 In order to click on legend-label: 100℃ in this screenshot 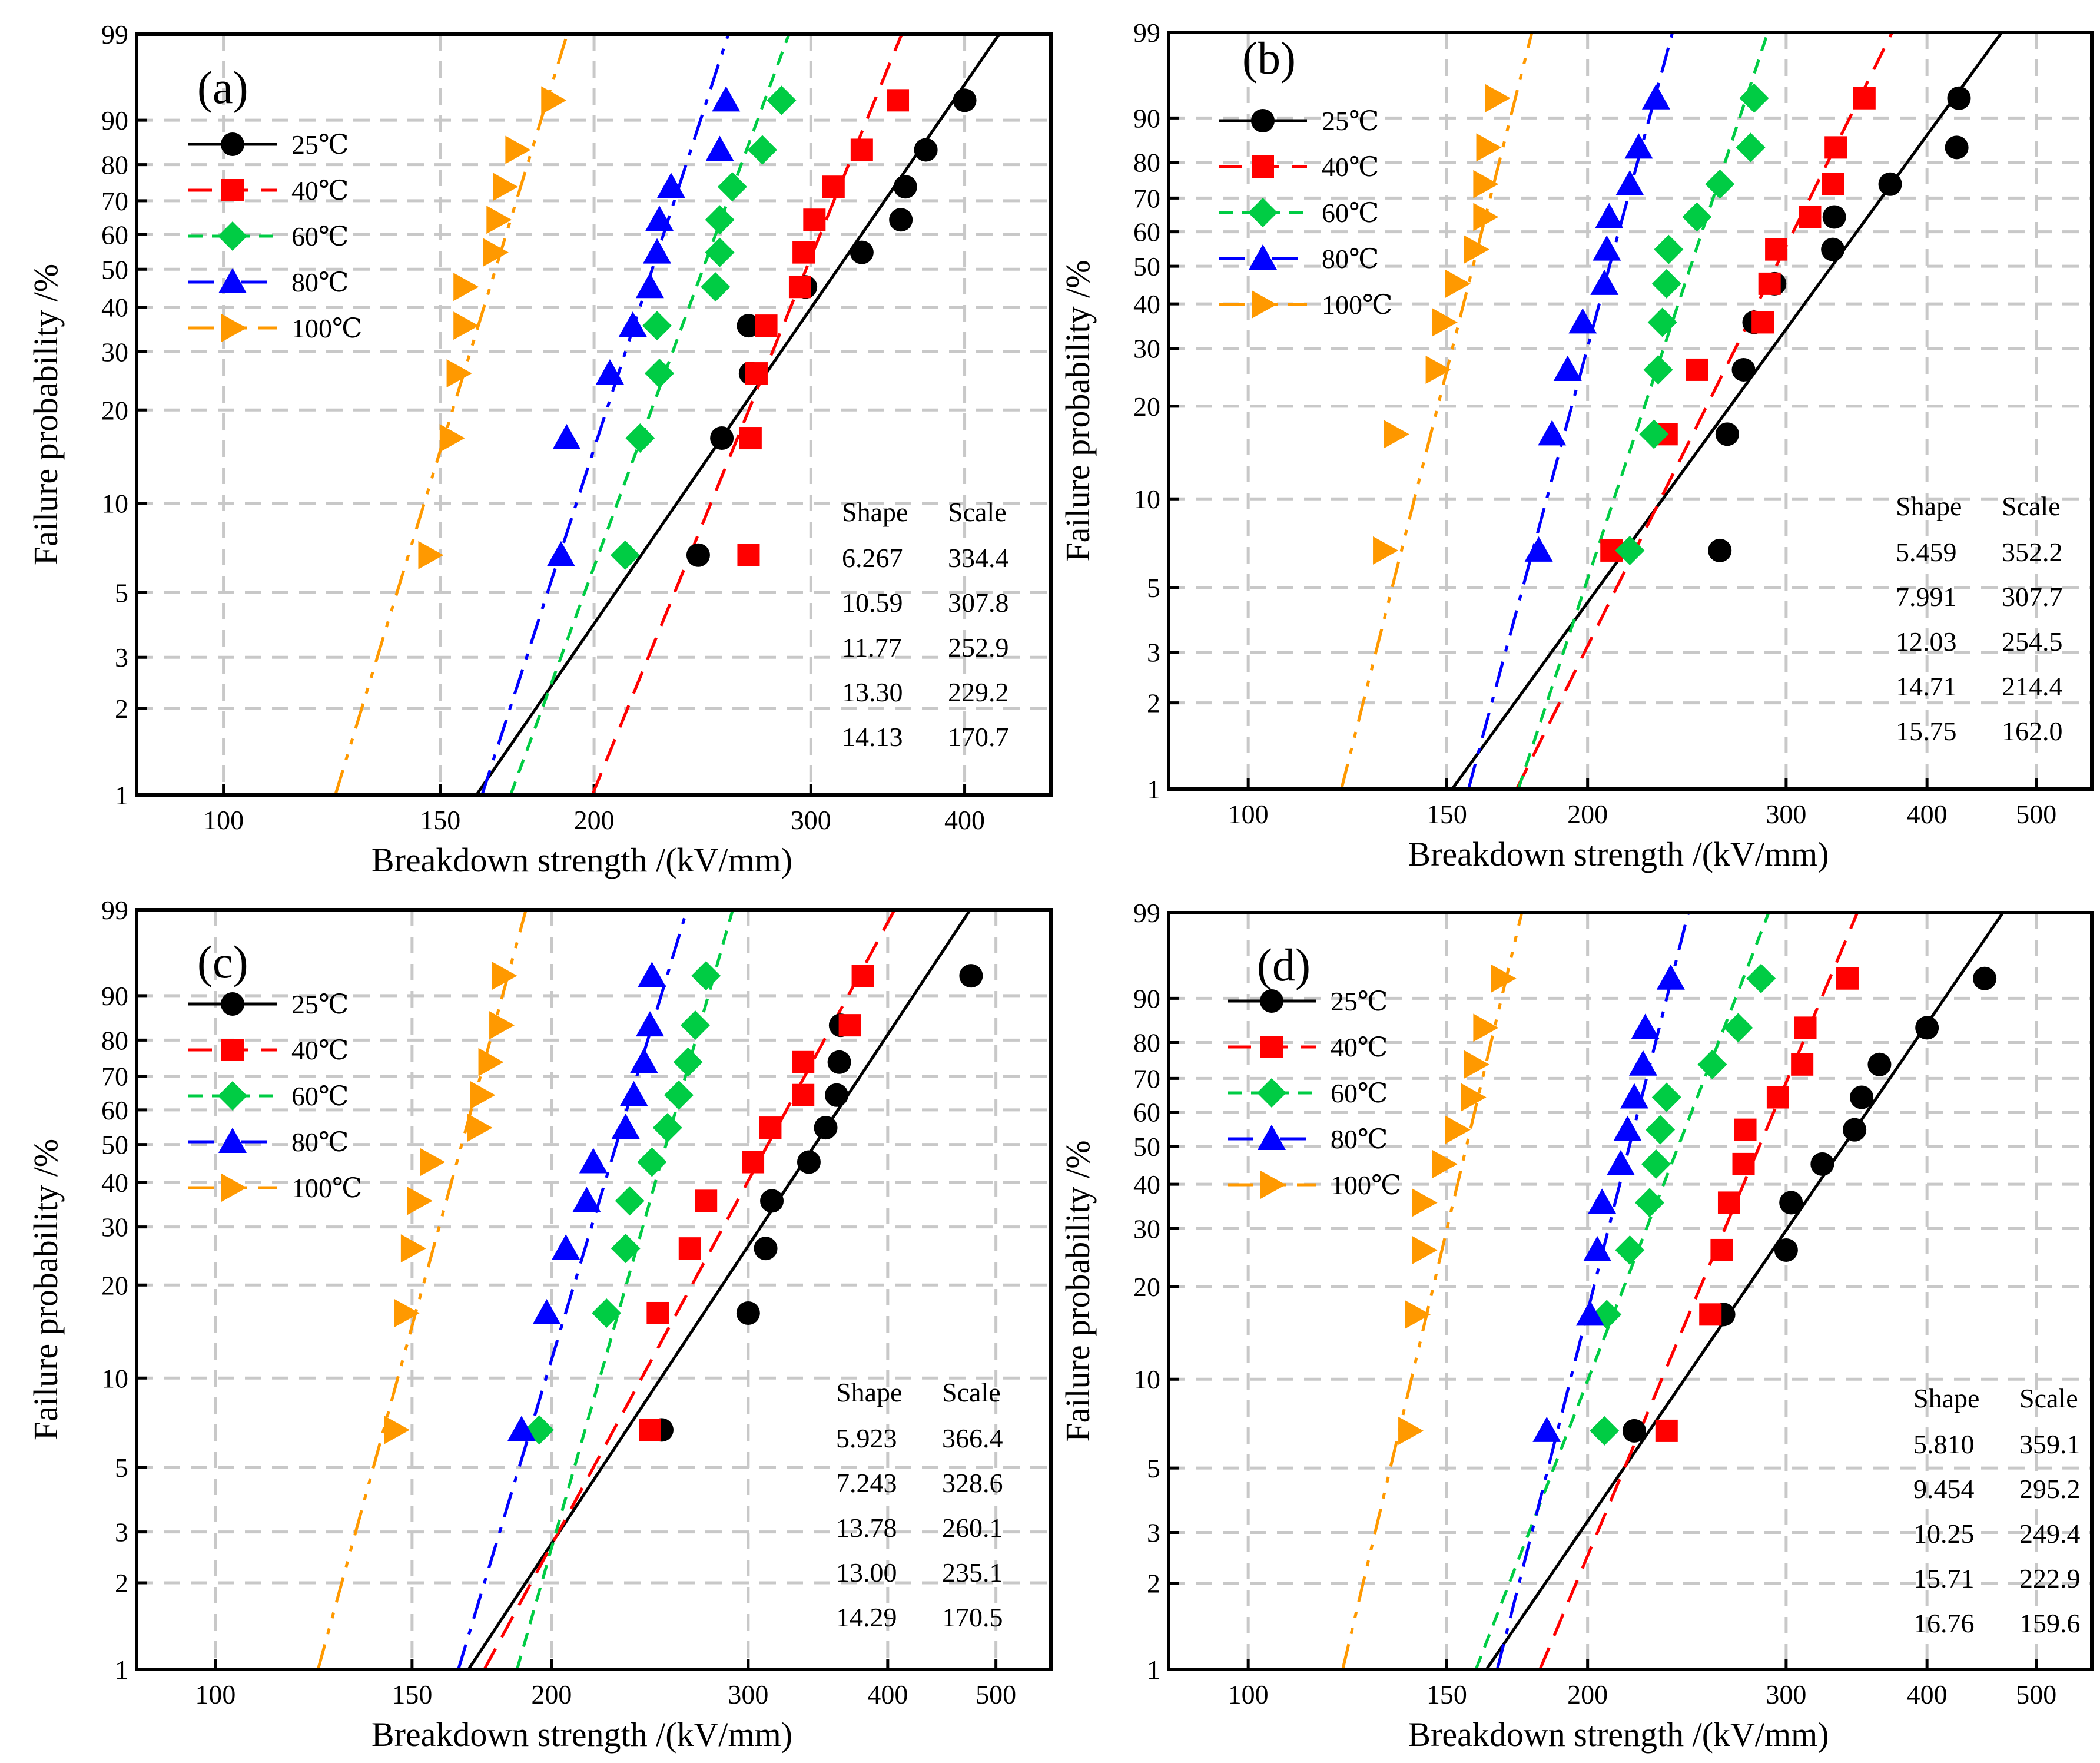, I will do `click(1357, 305)`.